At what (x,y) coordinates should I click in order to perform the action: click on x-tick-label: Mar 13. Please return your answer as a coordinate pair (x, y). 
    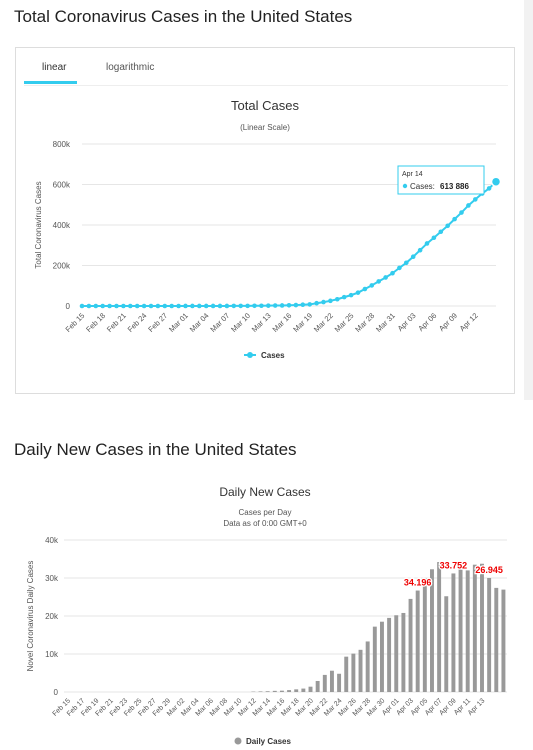
    Looking at the image, I should click on (261, 322).